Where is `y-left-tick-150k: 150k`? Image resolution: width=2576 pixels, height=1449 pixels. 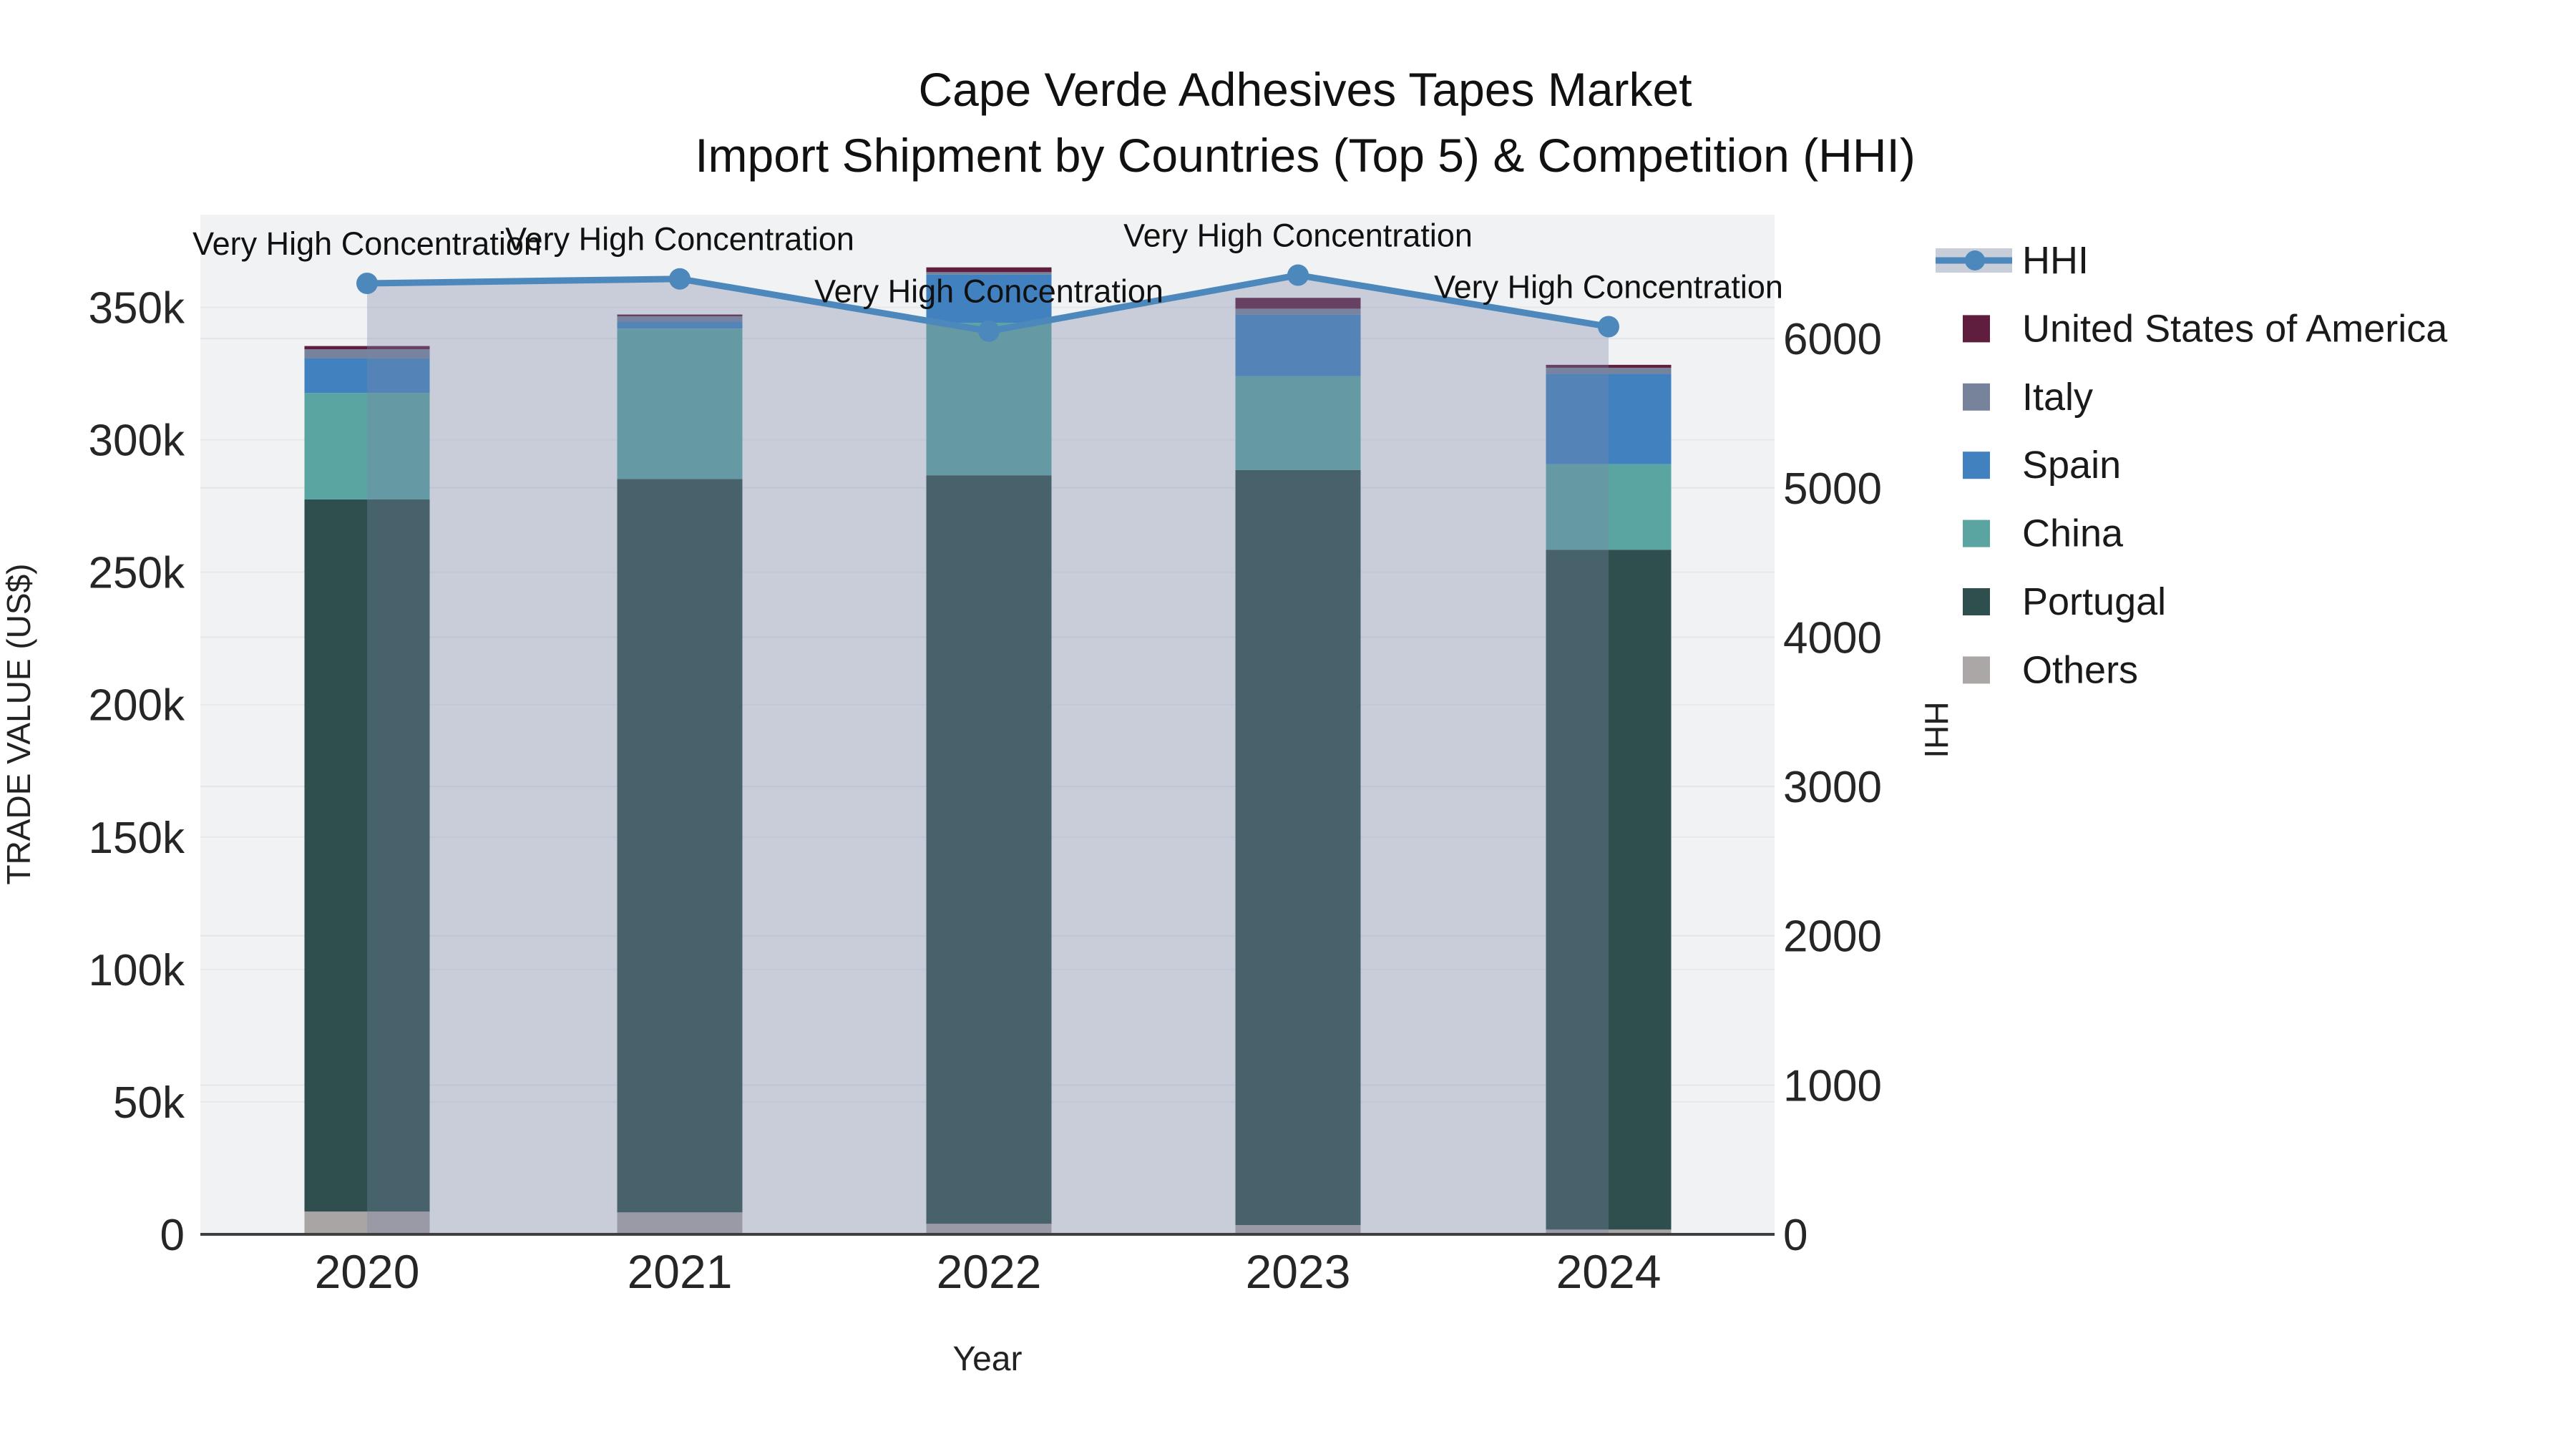 y-left-tick-150k: 150k is located at coordinates (137, 838).